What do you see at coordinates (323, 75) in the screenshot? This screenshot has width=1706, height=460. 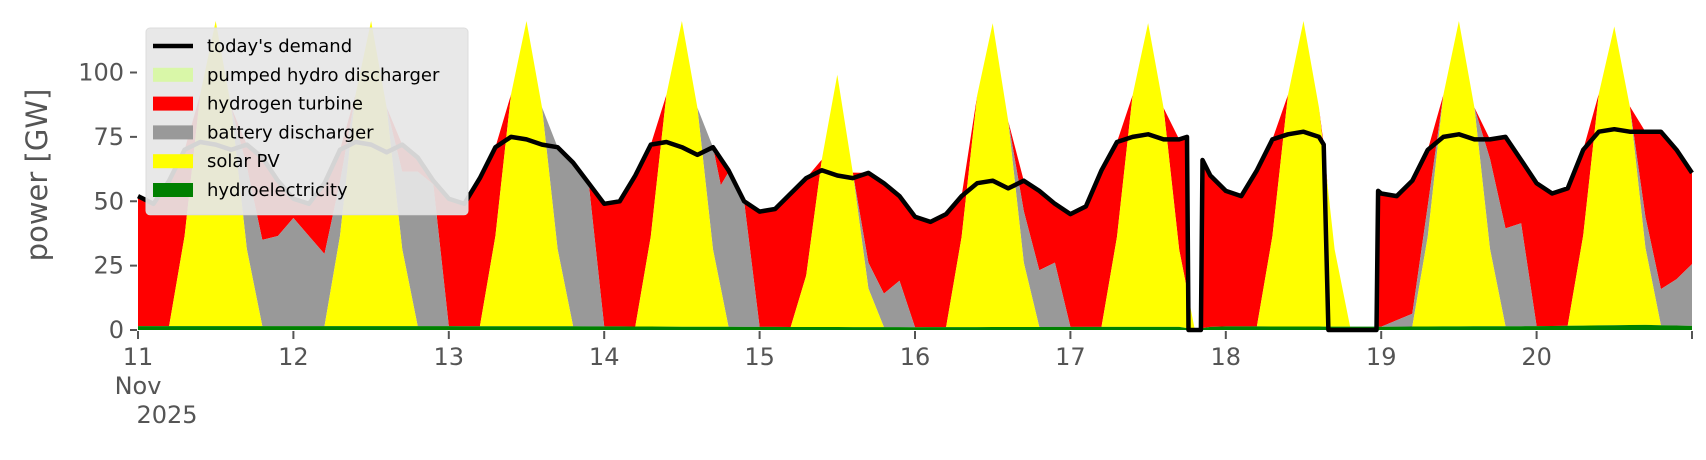 I see `legend-label-pumped_hydro: pumped hydro discharger` at bounding box center [323, 75].